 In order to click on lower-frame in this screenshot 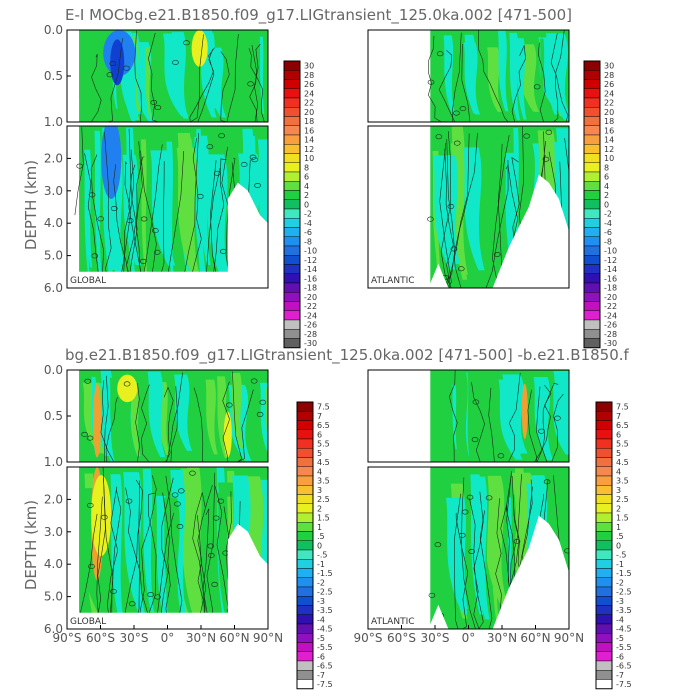, I will do `click(167, 207)`.